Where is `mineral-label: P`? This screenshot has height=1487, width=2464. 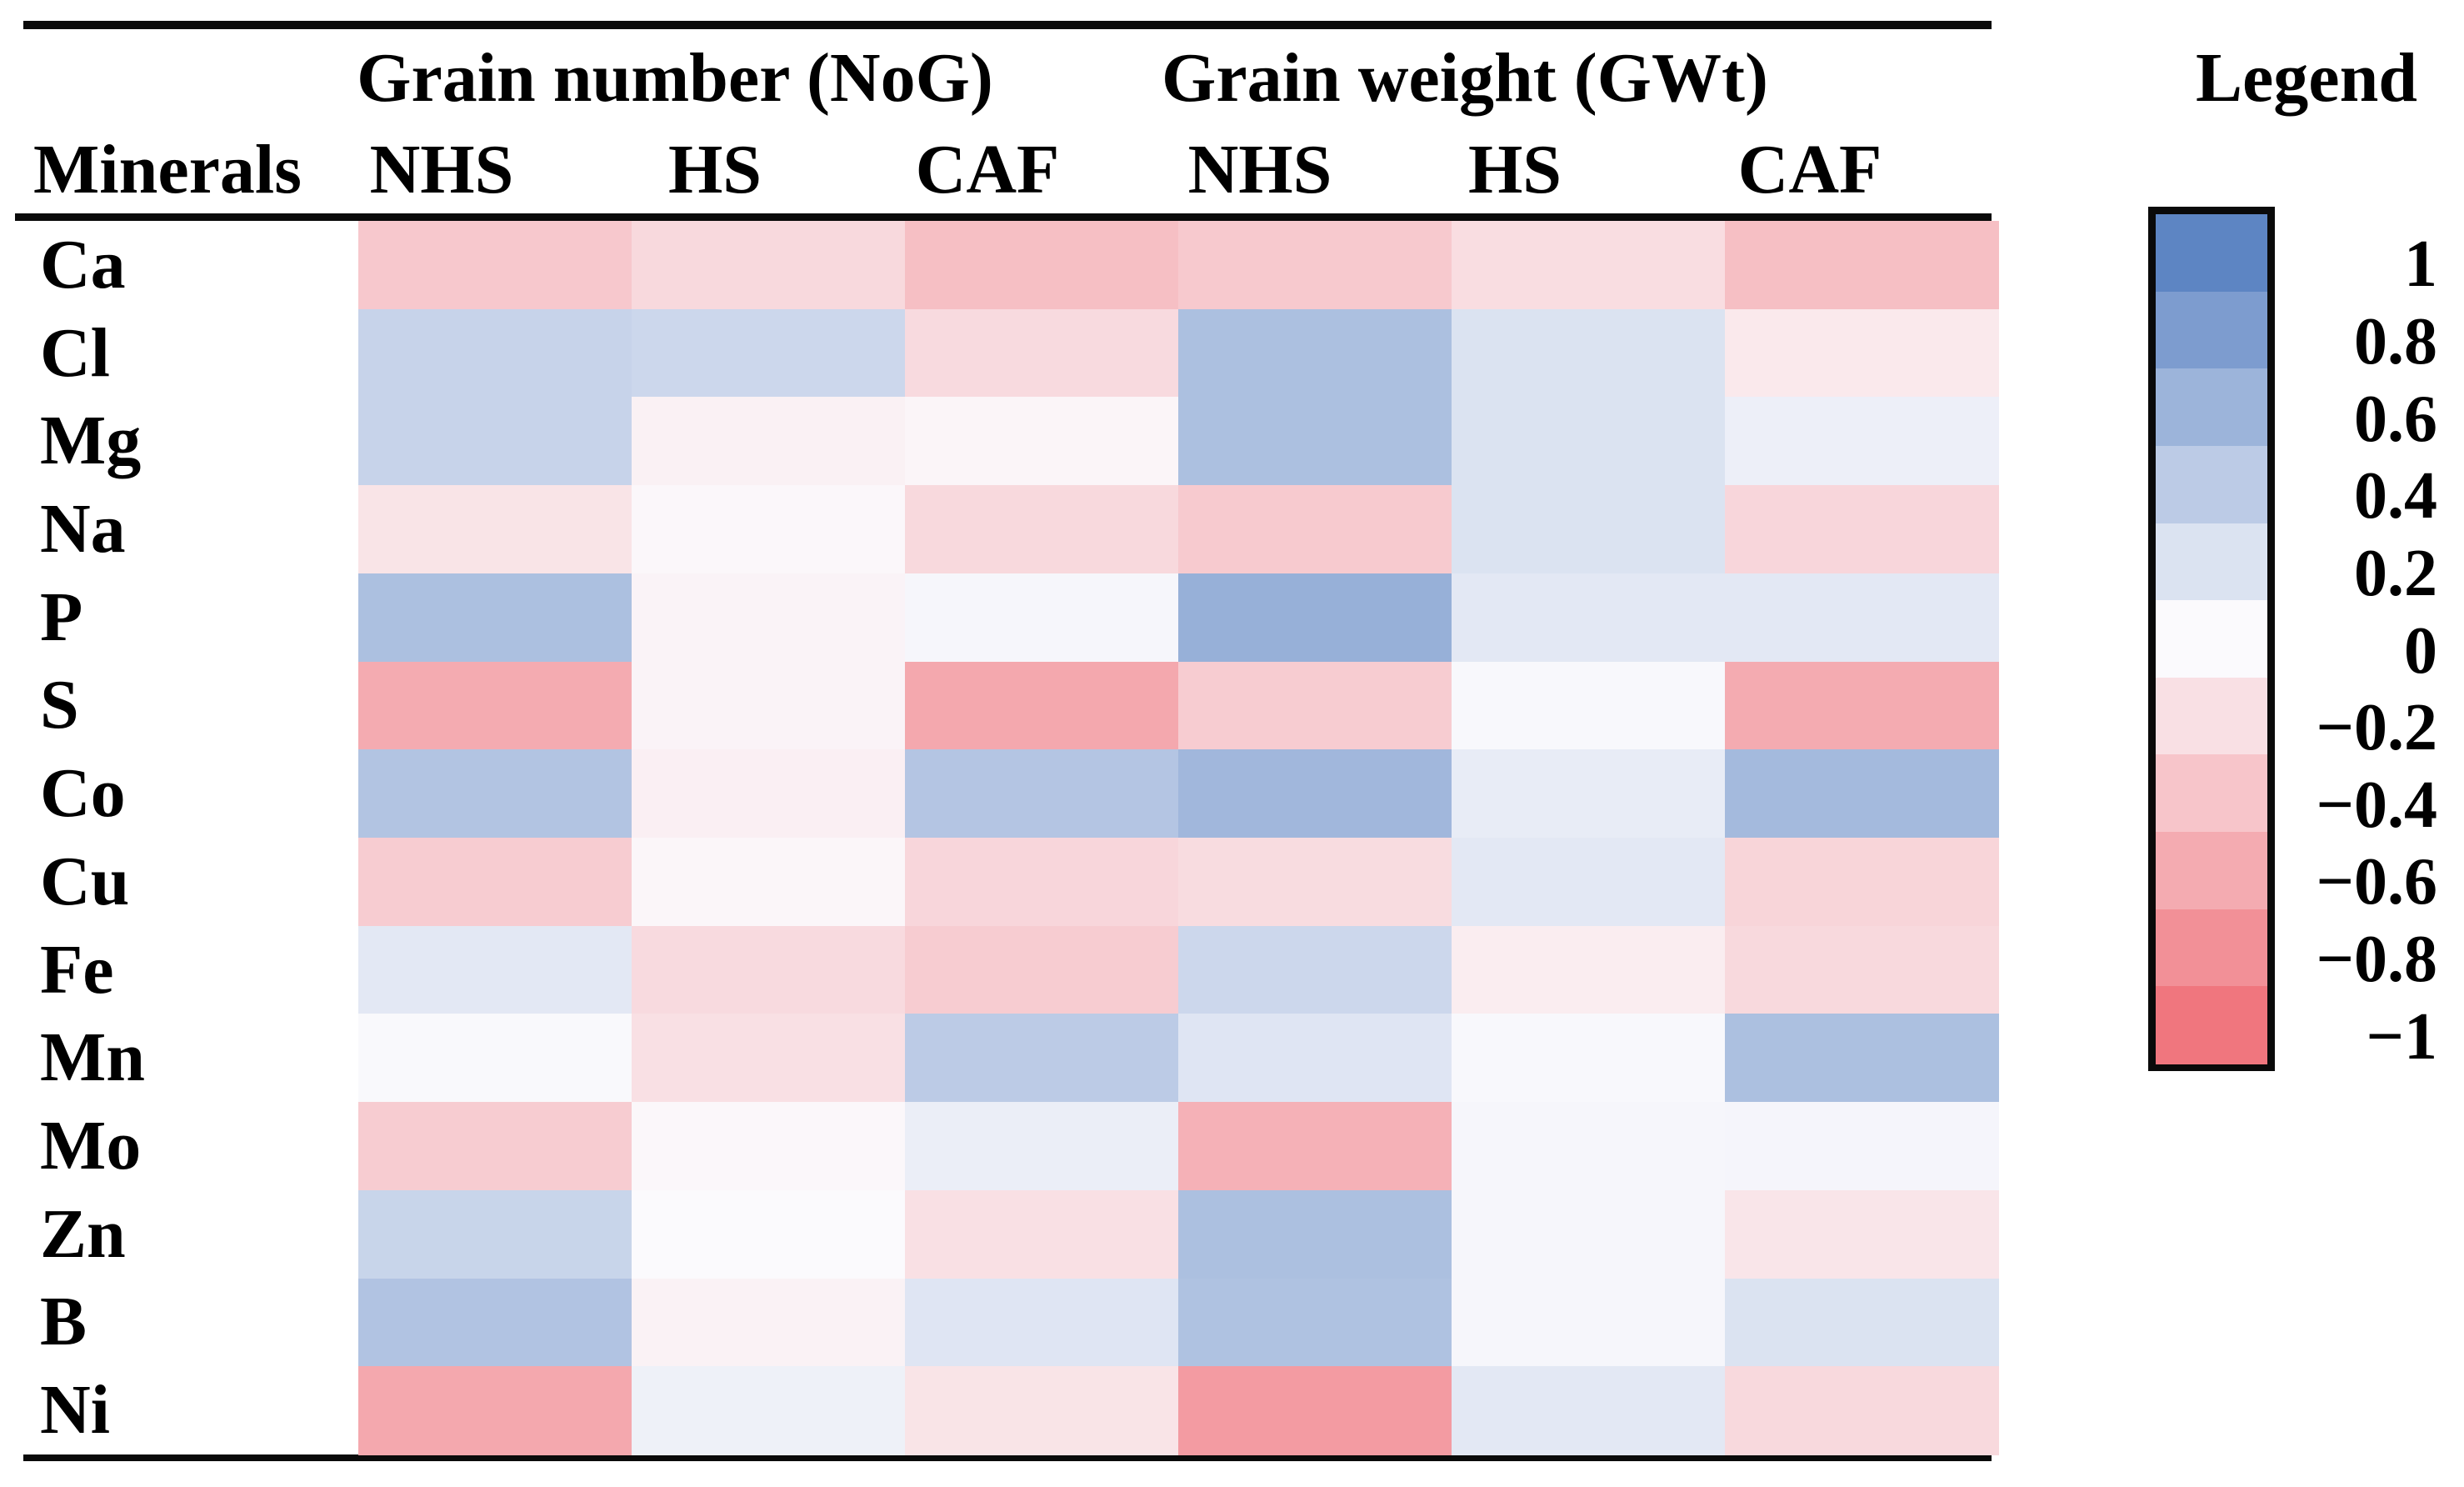
mineral-label: P is located at coordinates (62, 617).